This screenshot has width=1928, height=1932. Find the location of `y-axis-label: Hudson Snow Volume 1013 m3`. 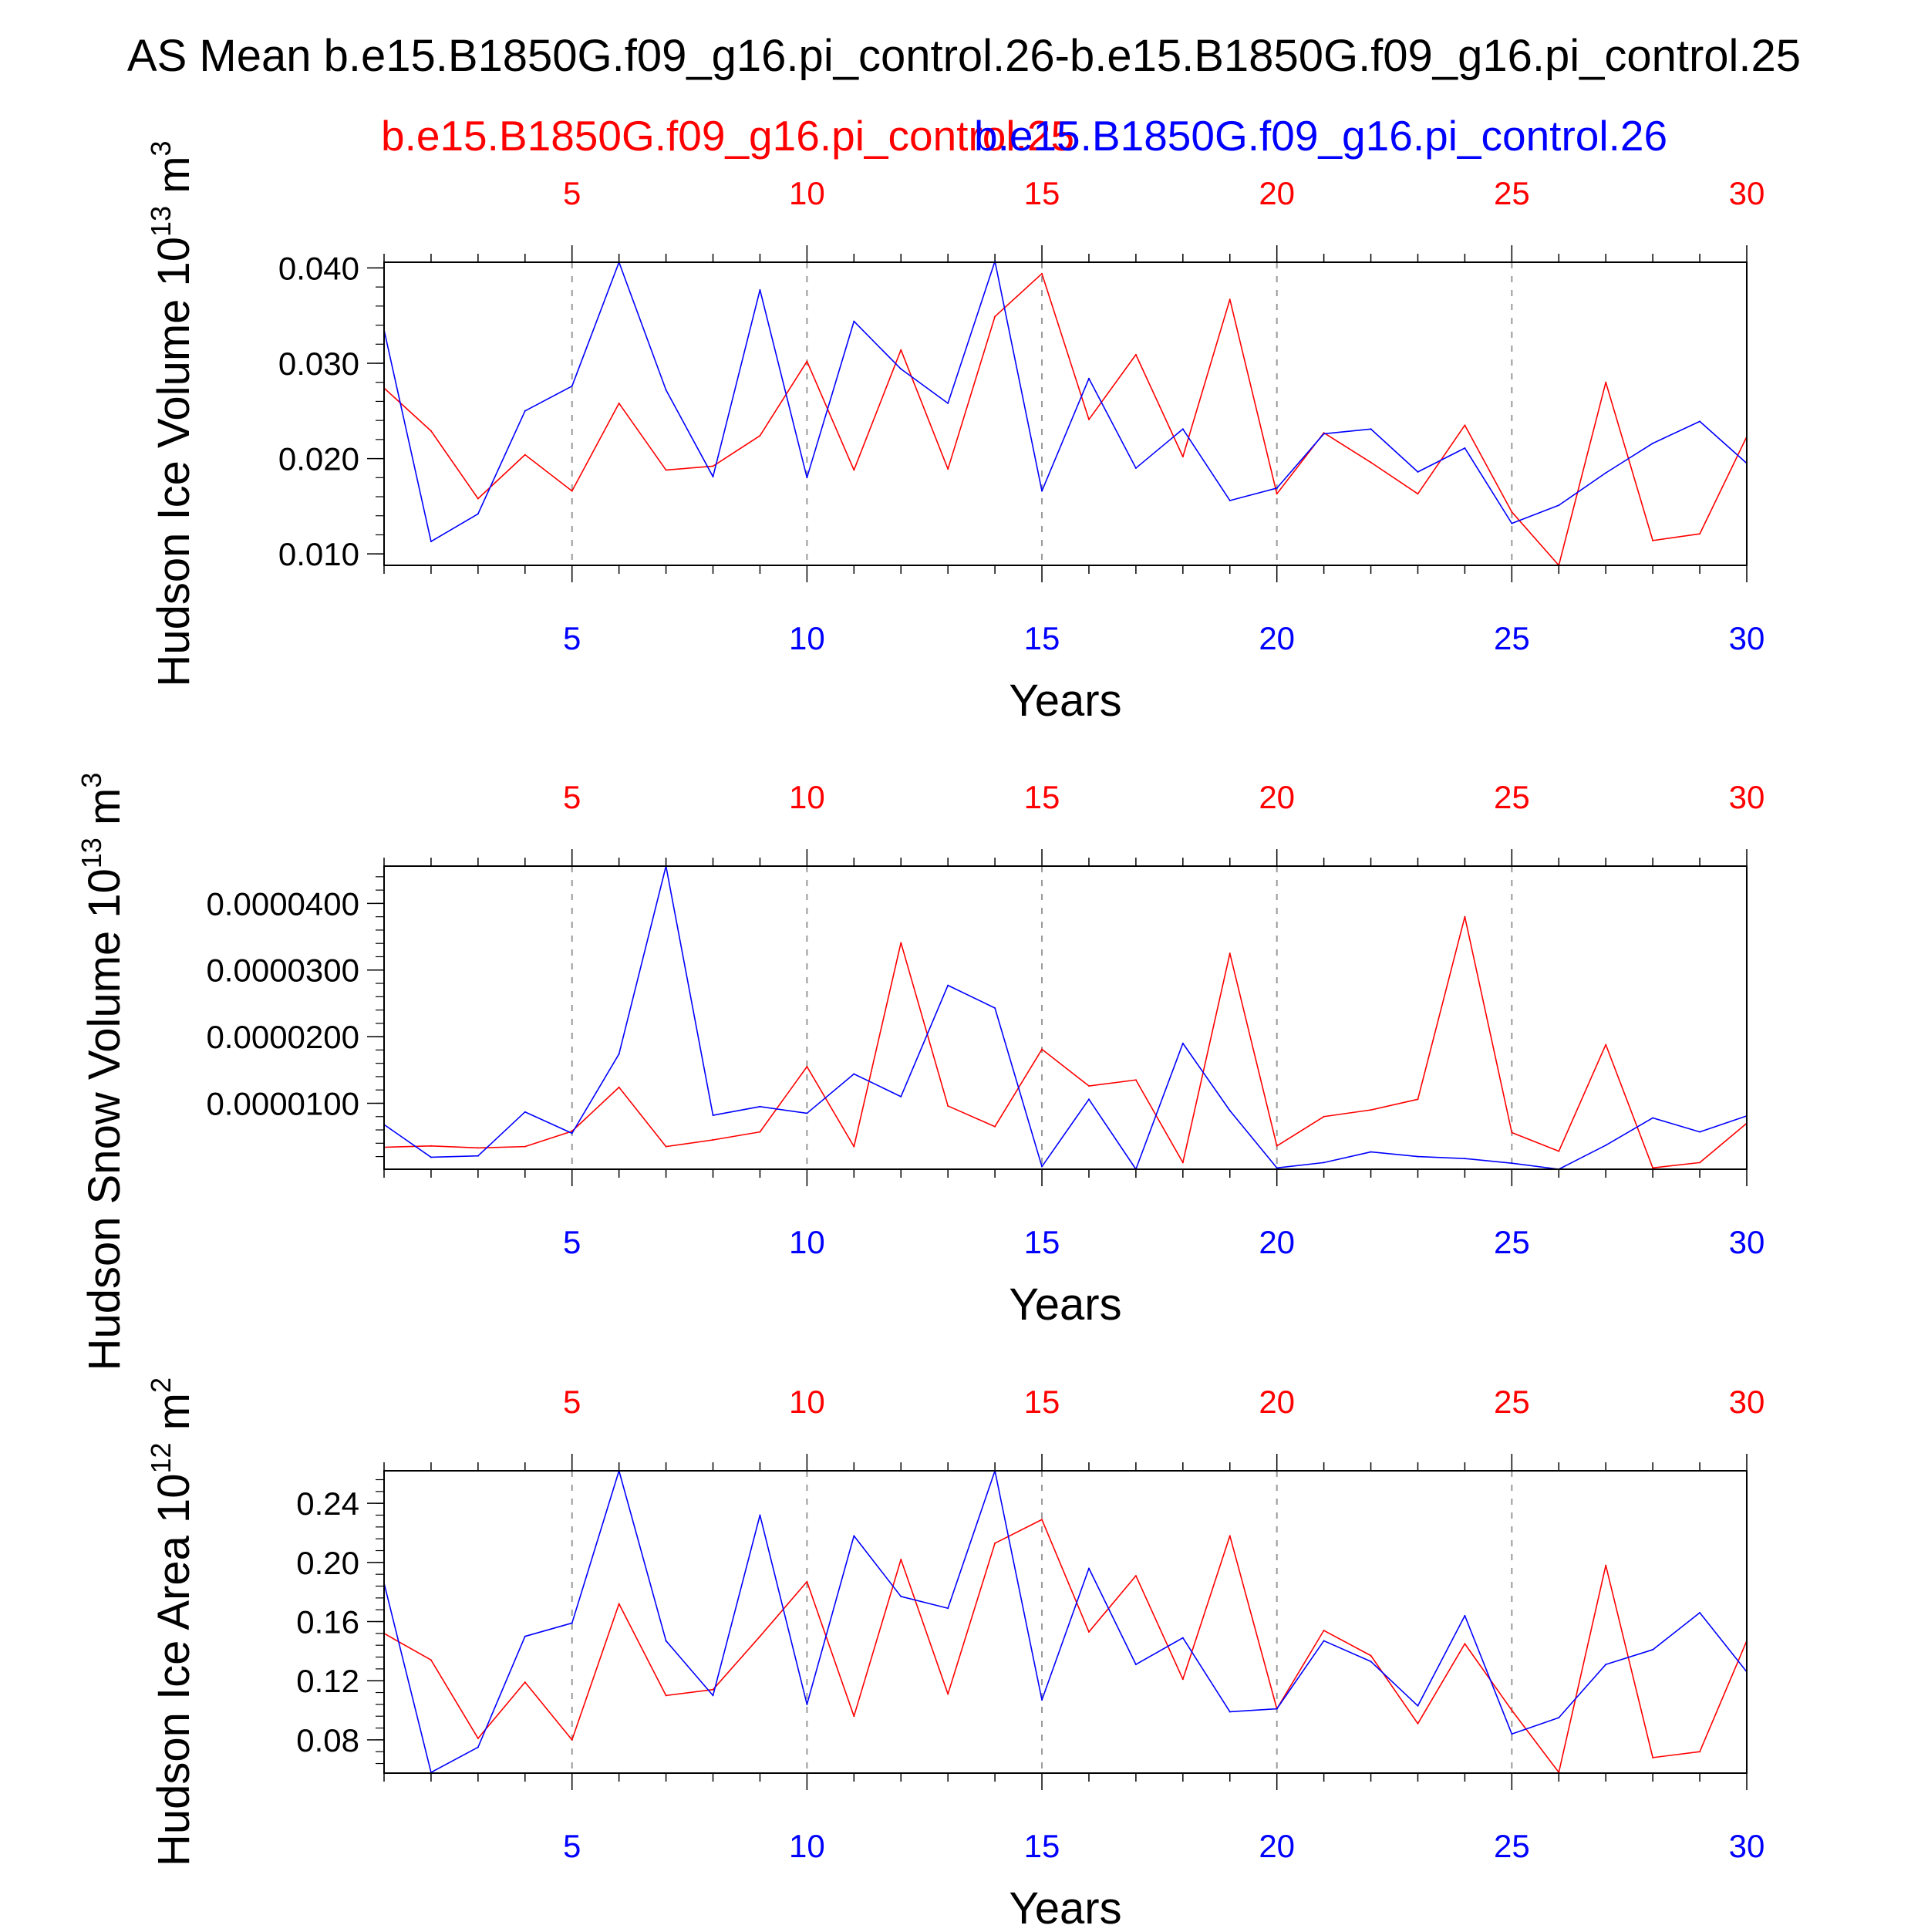

y-axis-label: Hudson Snow Volume 1013 m3 is located at coordinates (103, 1072).